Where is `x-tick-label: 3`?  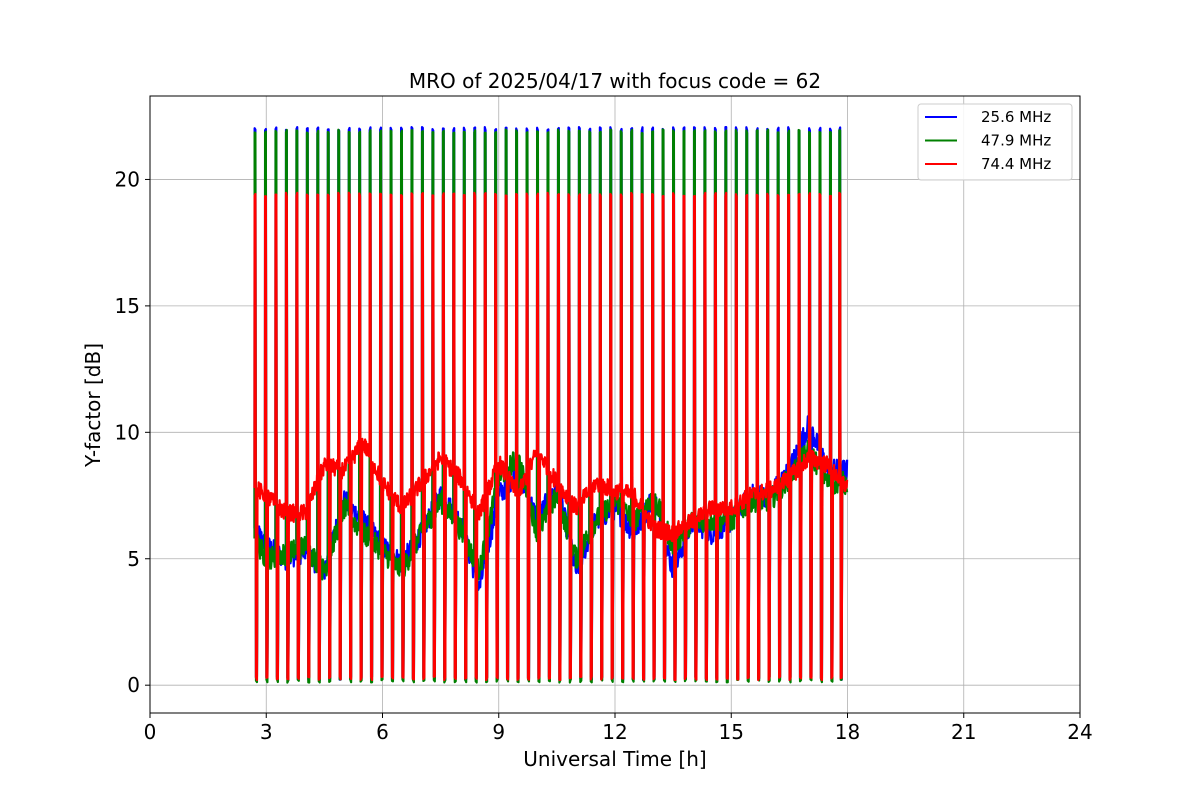 x-tick-label: 3 is located at coordinates (266, 732).